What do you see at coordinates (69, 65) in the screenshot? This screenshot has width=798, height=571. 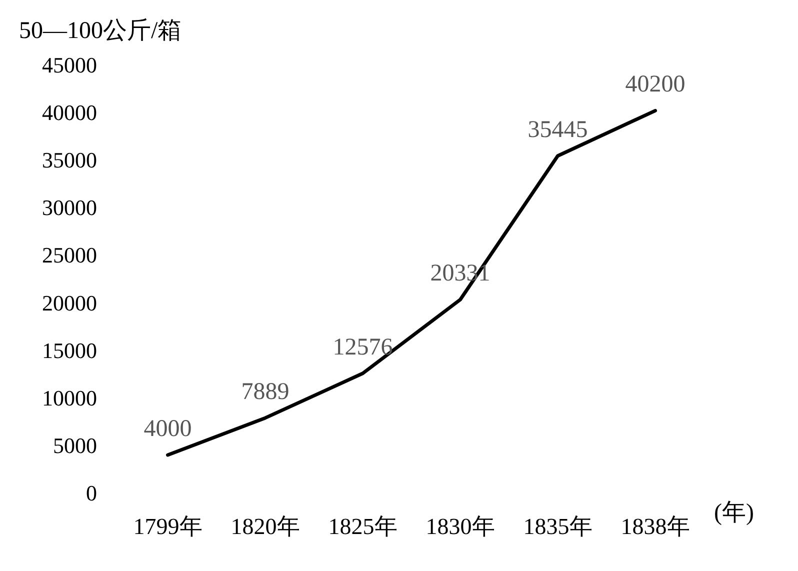 I see `y-tick-label: 45000` at bounding box center [69, 65].